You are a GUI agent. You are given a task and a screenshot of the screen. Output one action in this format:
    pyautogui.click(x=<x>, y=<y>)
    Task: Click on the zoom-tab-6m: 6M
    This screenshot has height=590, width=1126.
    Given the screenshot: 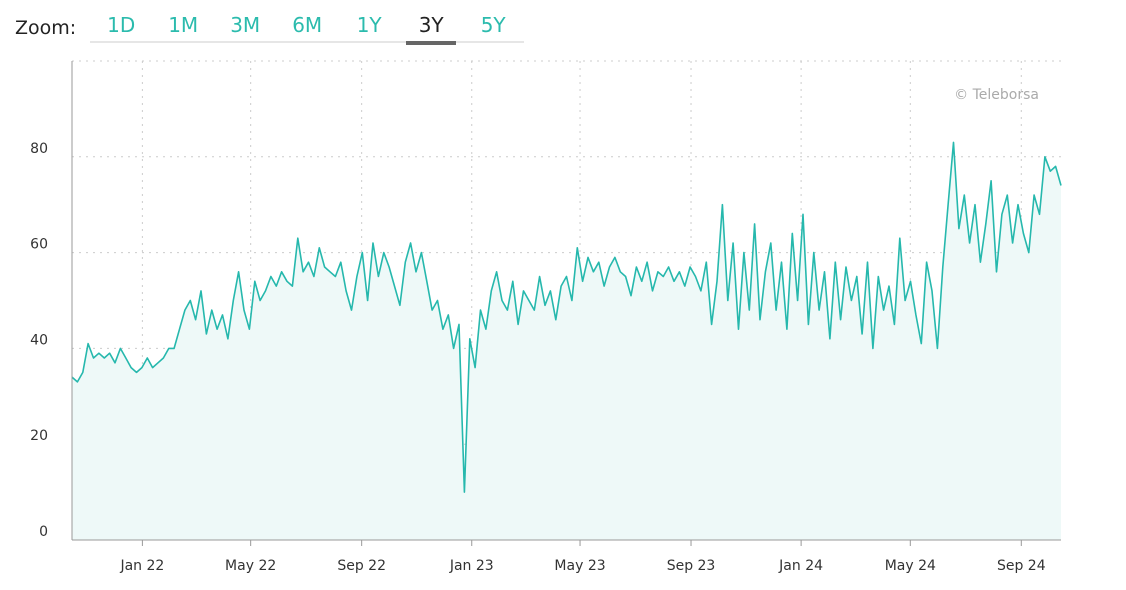 What is the action you would take?
    pyautogui.click(x=307, y=25)
    